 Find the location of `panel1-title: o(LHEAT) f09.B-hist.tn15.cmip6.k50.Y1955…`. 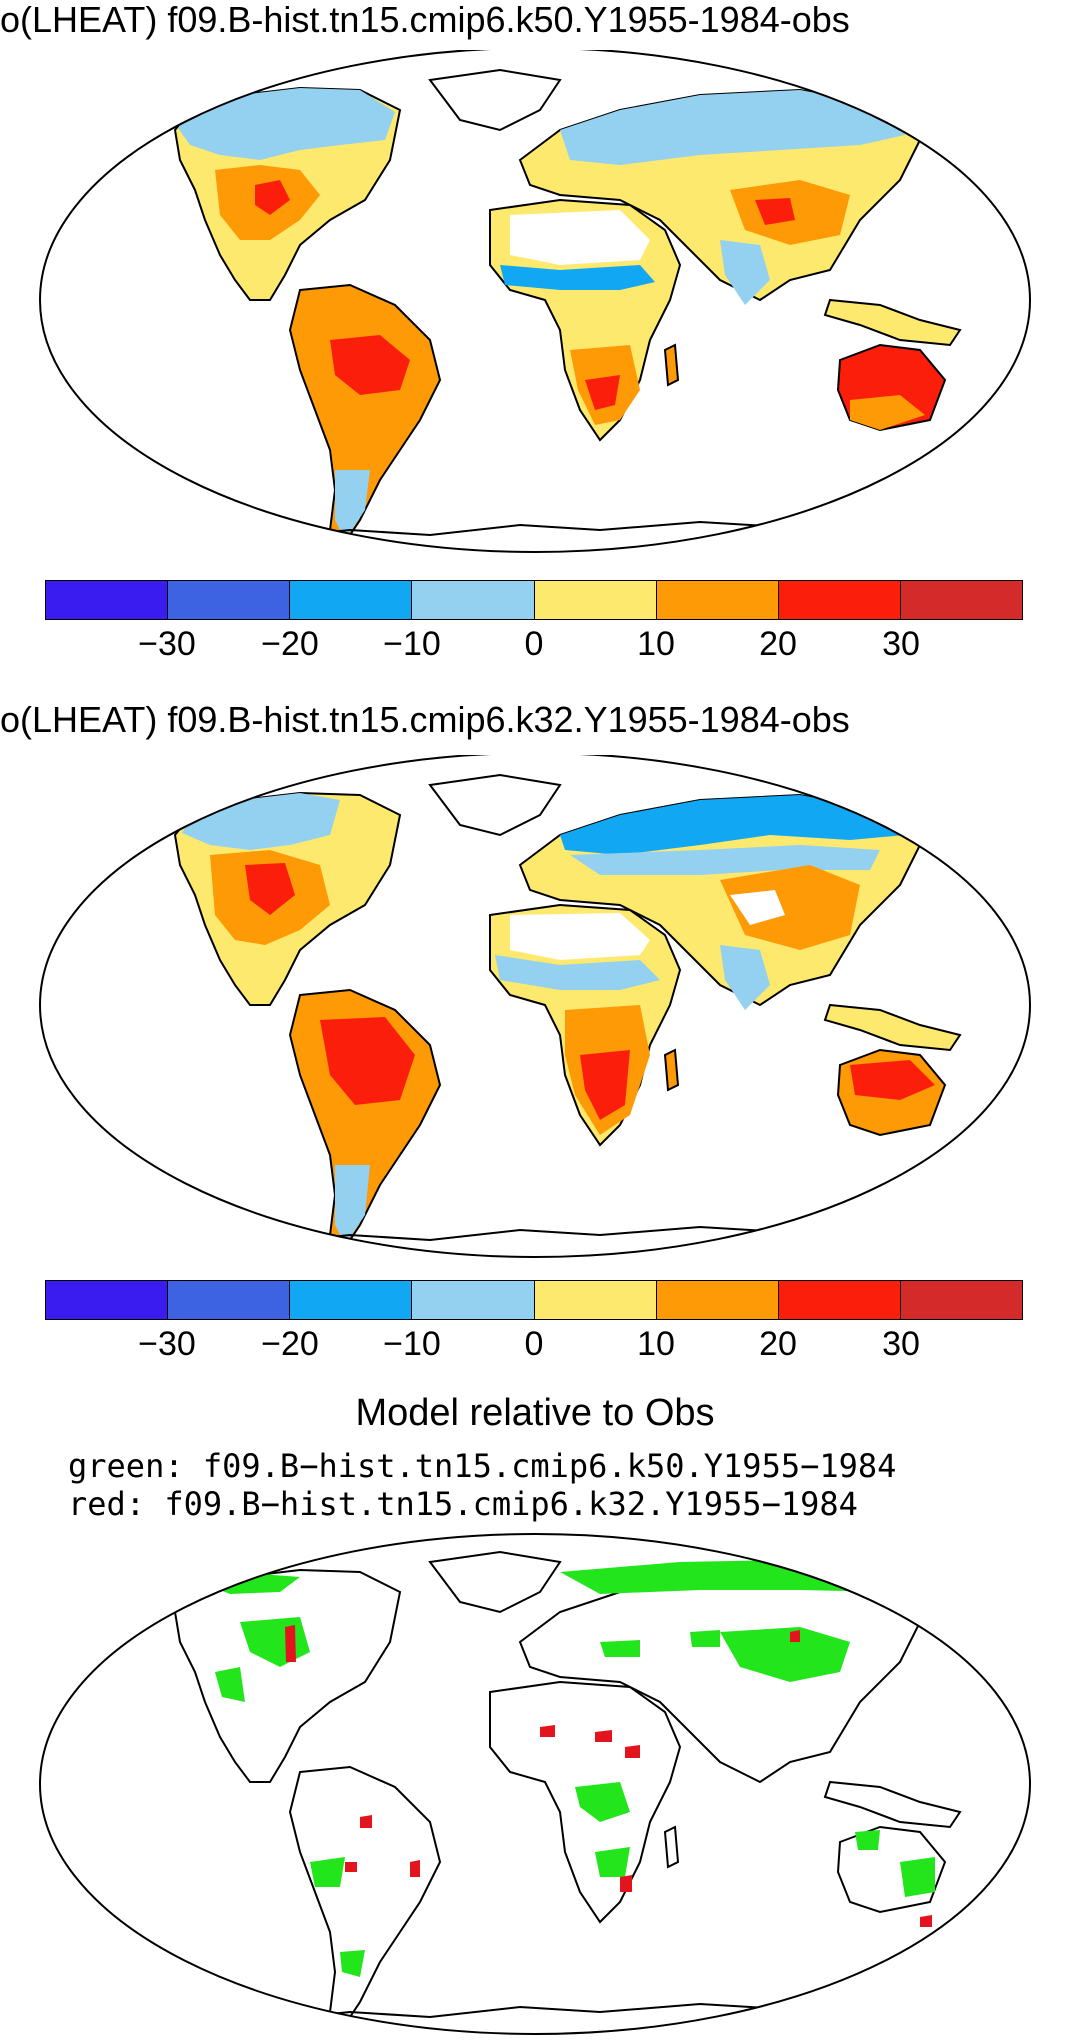

panel1-title: o(LHEAT) f09.B-hist.tn15.cmip6.k50.Y1955… is located at coordinates (425, 20).